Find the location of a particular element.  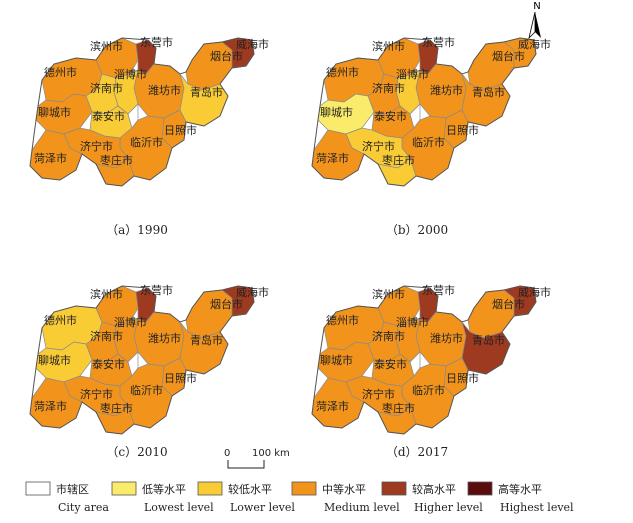

legend-label-cn: 较低水平 is located at coordinates (250, 489).